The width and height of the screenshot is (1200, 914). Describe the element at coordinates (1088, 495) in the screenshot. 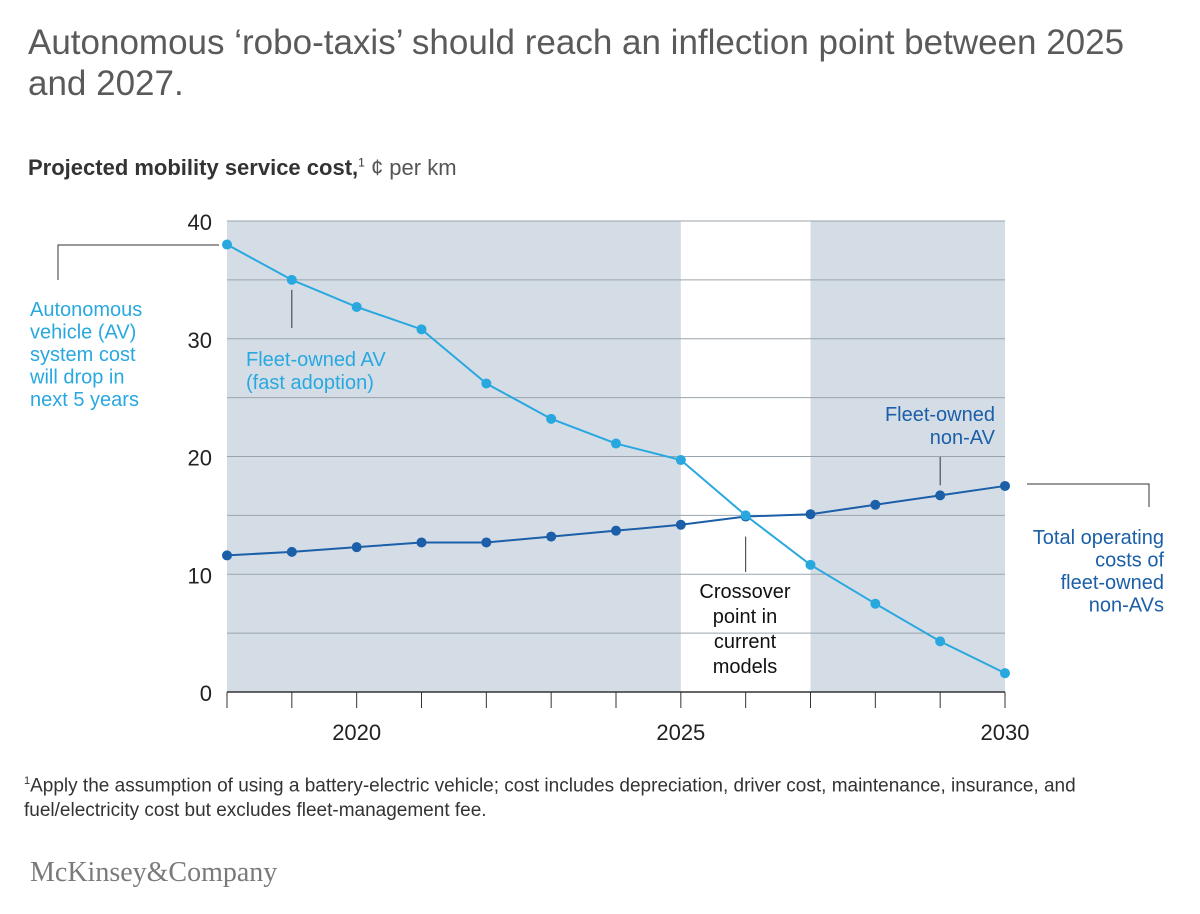

I see `total-cost-callout-line` at that location.